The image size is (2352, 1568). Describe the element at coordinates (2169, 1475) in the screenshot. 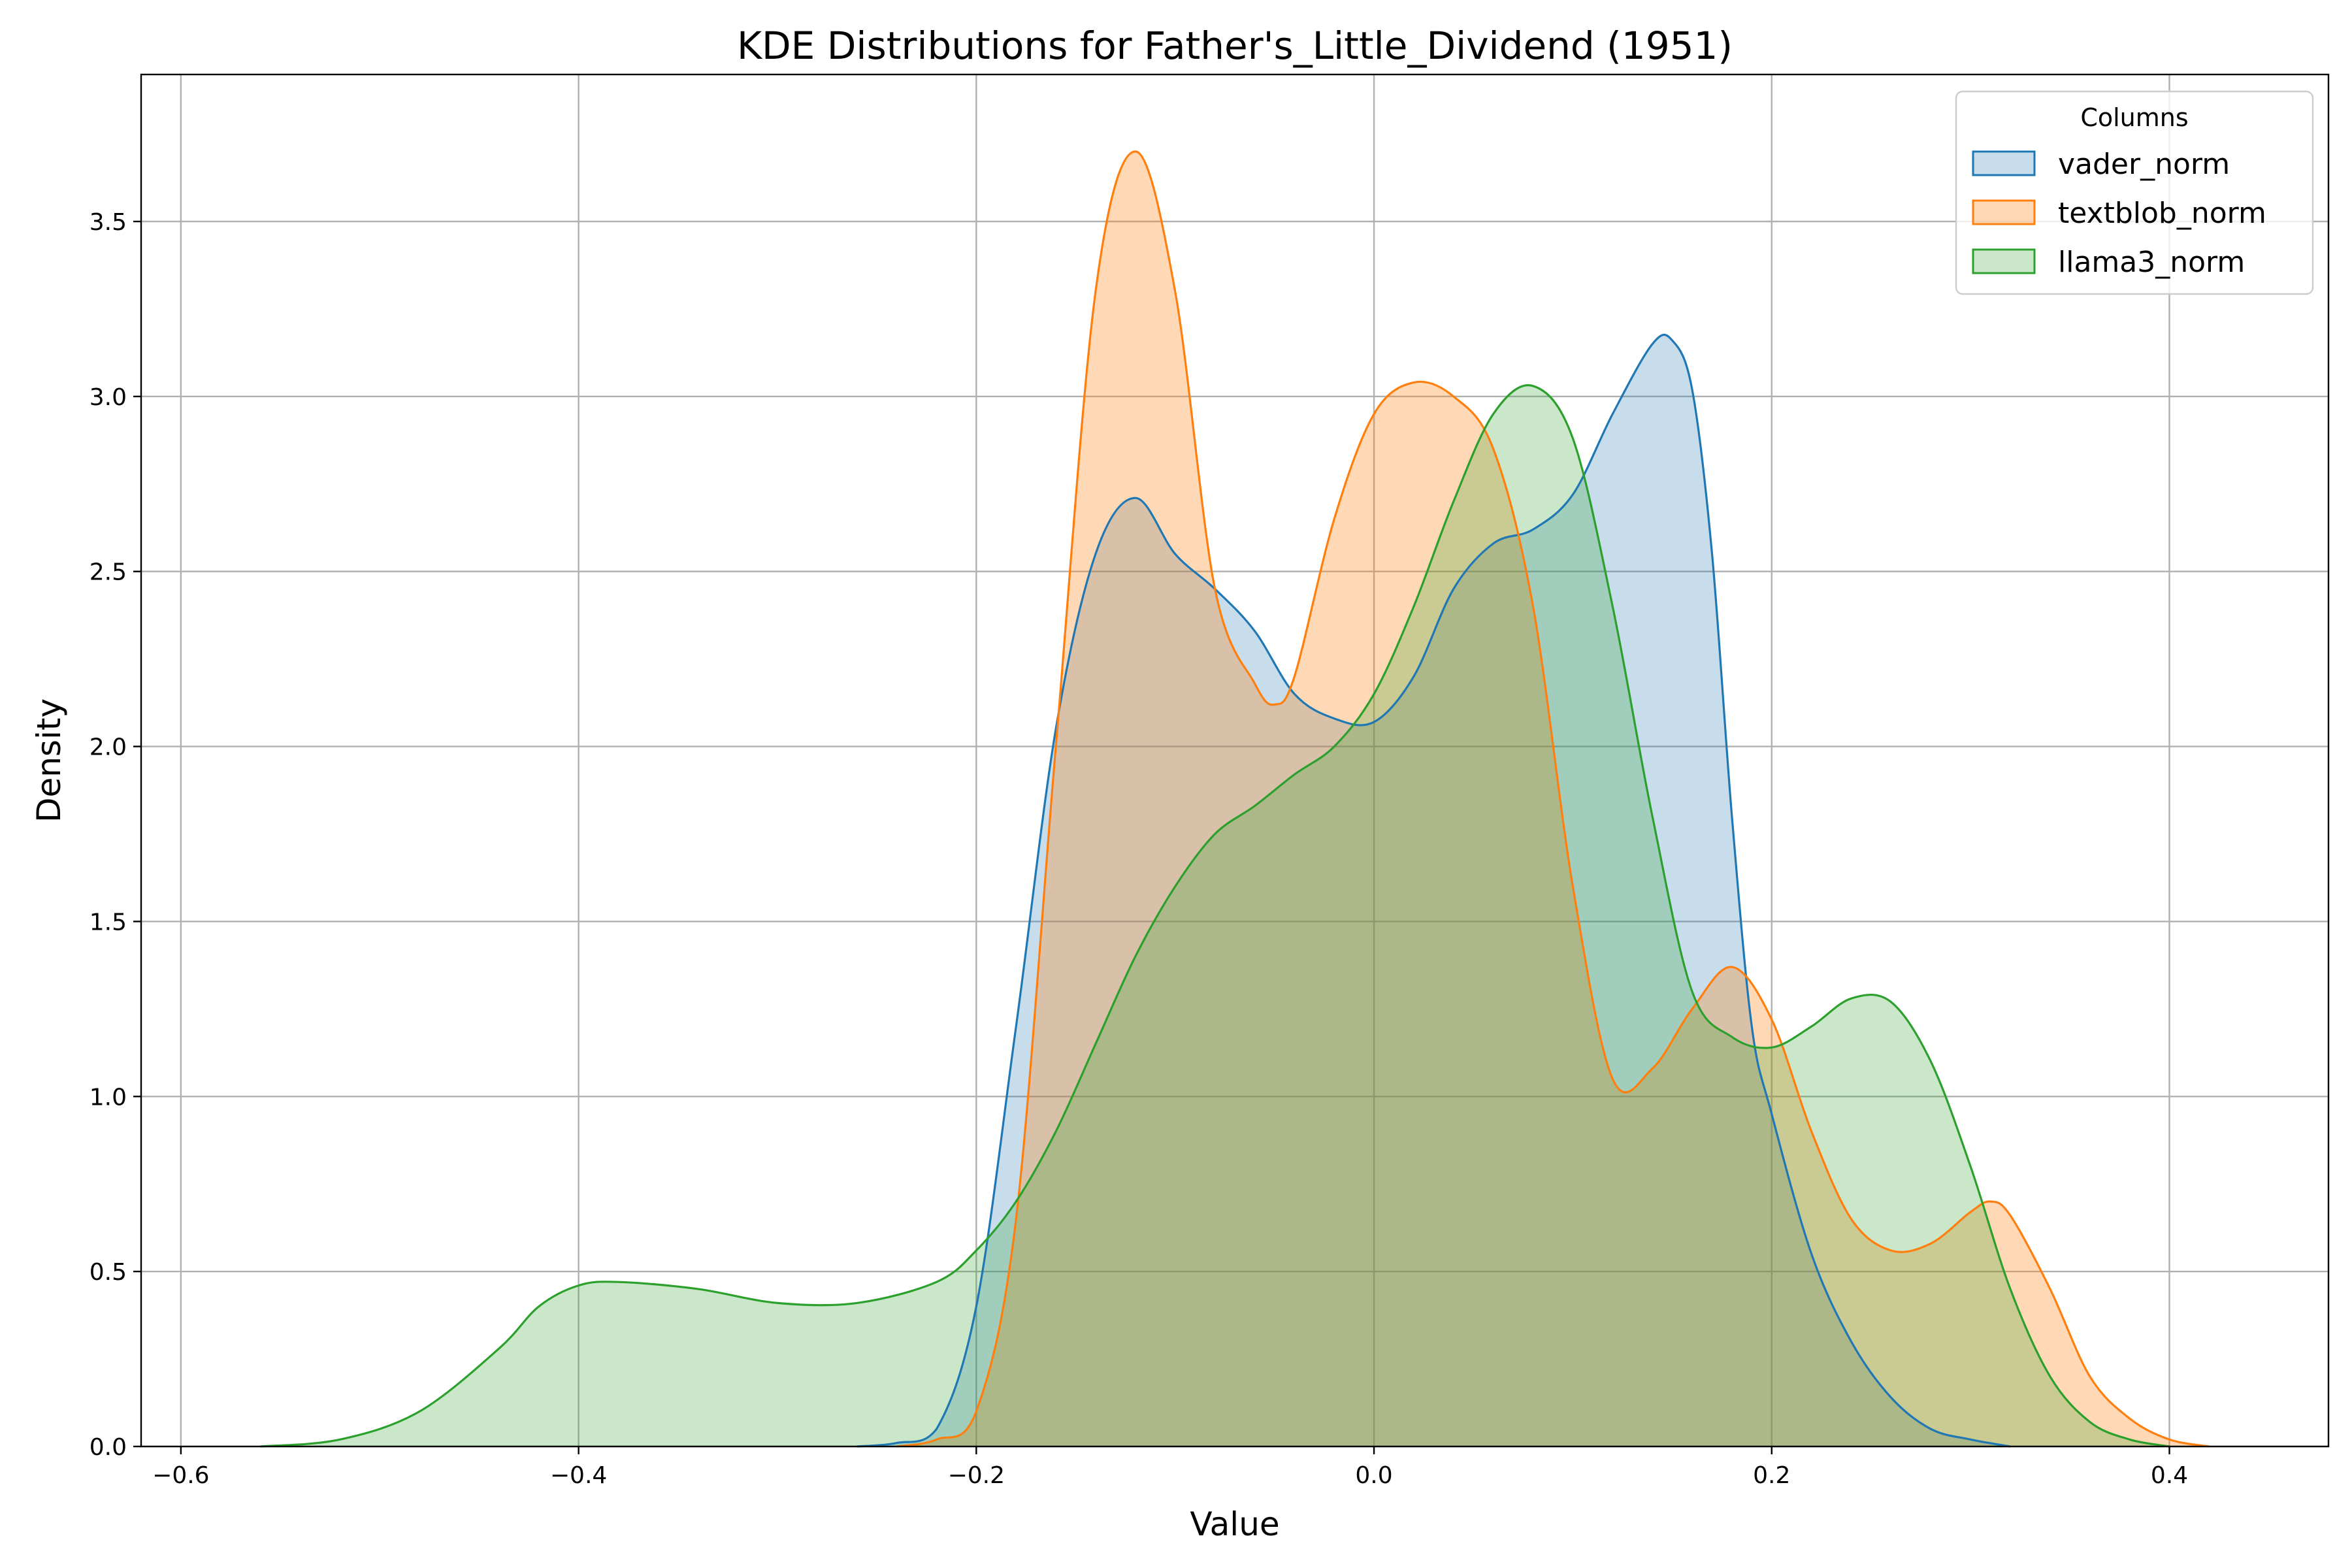

I see `x-tick-label: 0.4` at that location.